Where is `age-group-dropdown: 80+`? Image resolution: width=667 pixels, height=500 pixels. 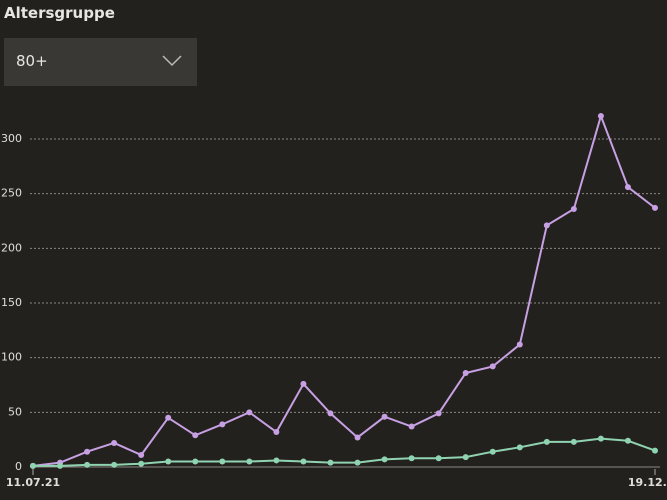 age-group-dropdown: 80+ is located at coordinates (100, 62).